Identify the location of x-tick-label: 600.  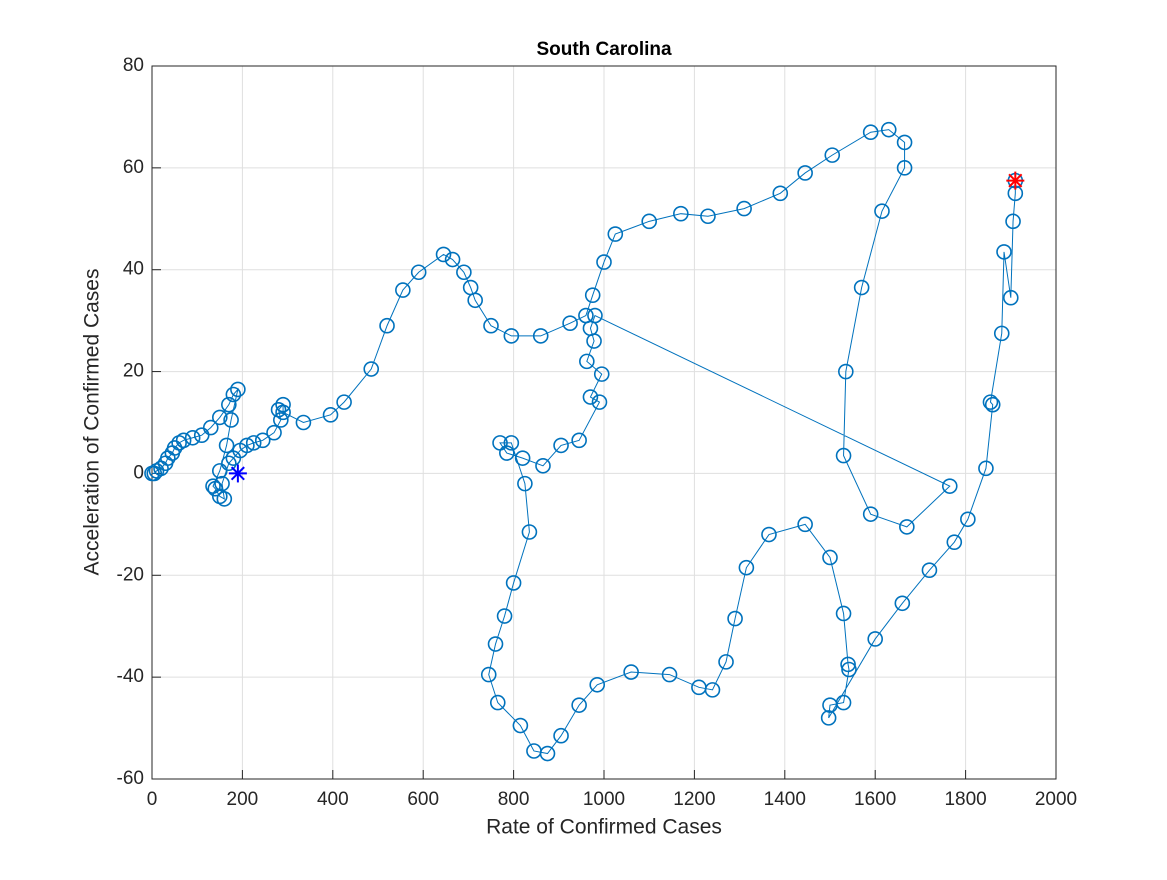
(423, 799).